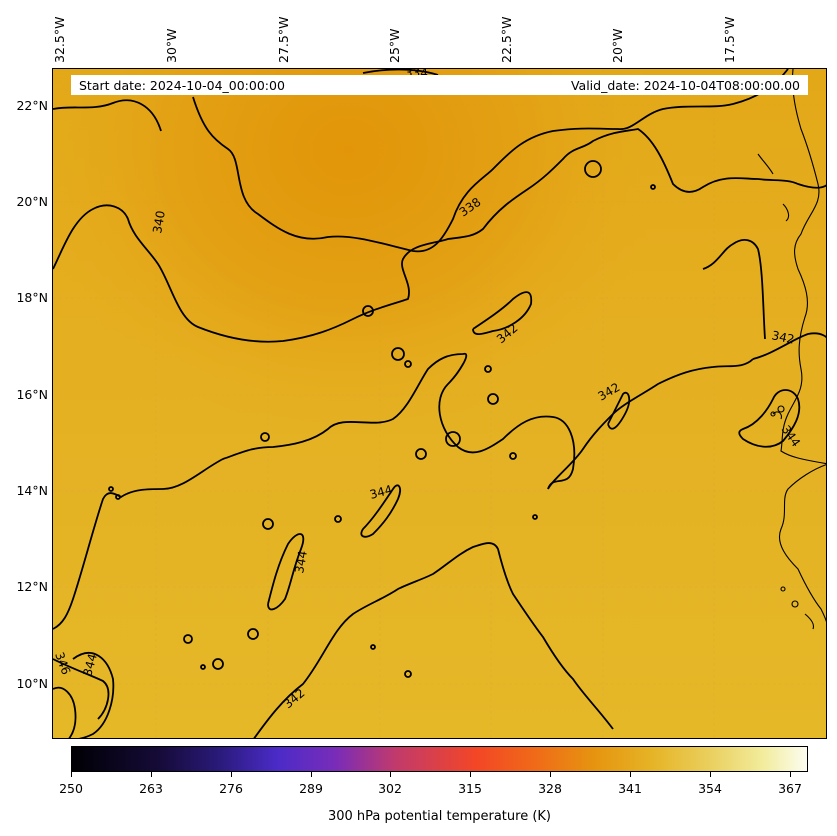  Describe the element at coordinates (550, 788) in the screenshot. I see `colorbar-tick-label: 328` at that location.